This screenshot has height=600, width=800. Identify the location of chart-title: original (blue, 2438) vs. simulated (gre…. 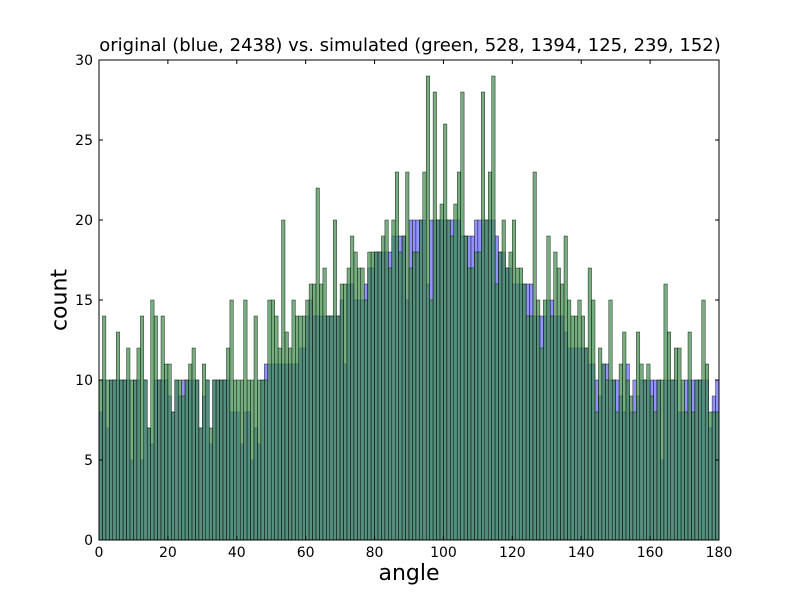
(410, 45).